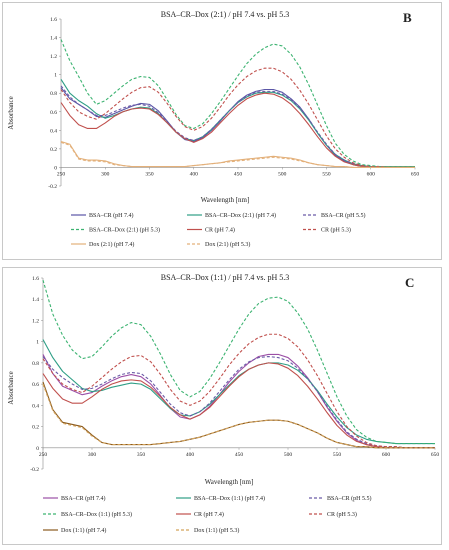 The width and height of the screenshot is (449, 550). What do you see at coordinates (55, 76) in the screenshot?
I see `chart-b-y-tick-label: 1` at bounding box center [55, 76].